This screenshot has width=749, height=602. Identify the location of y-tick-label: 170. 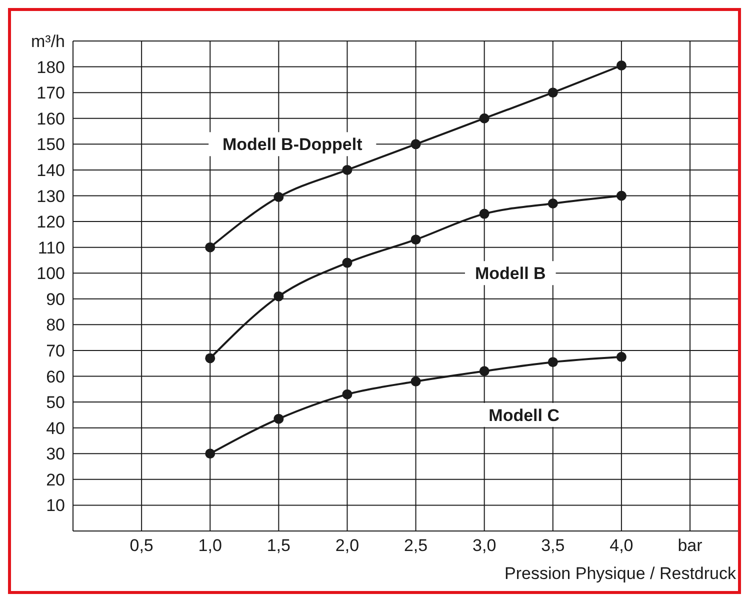
(50, 93).